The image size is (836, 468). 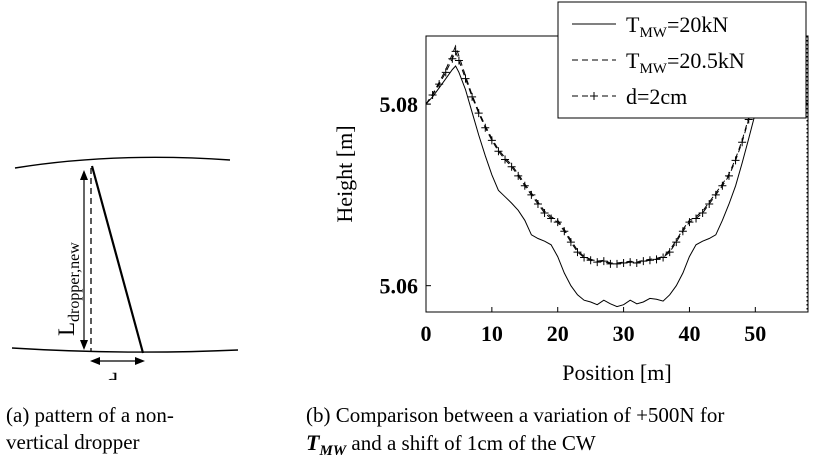 What do you see at coordinates (68, 289) in the screenshot?
I see `length-label: Ldropper,new` at bounding box center [68, 289].